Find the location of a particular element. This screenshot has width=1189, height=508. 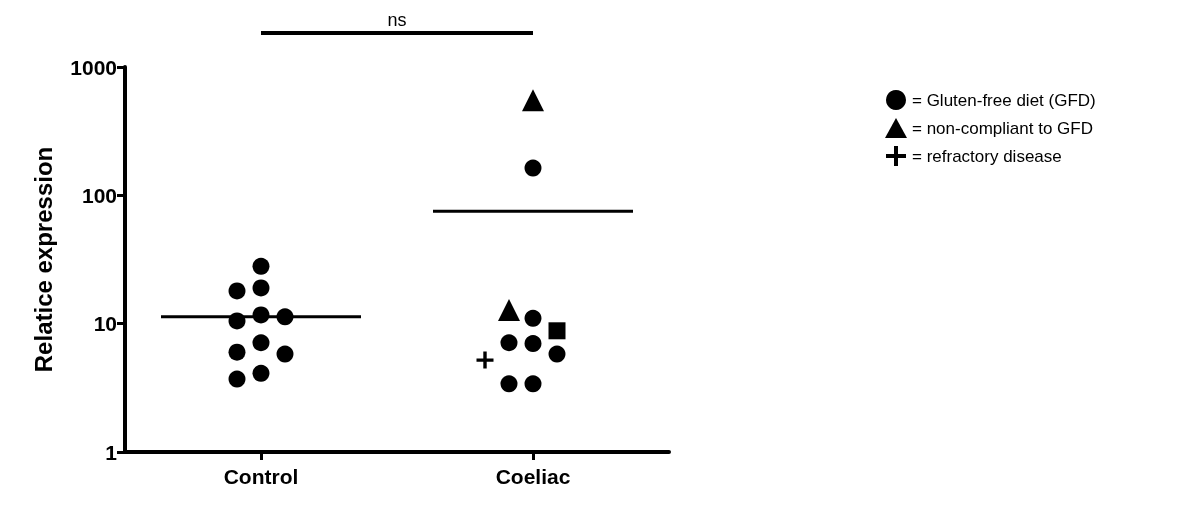

legend-label: = Gluten-free diet (GFD) is located at coordinates (1004, 100).